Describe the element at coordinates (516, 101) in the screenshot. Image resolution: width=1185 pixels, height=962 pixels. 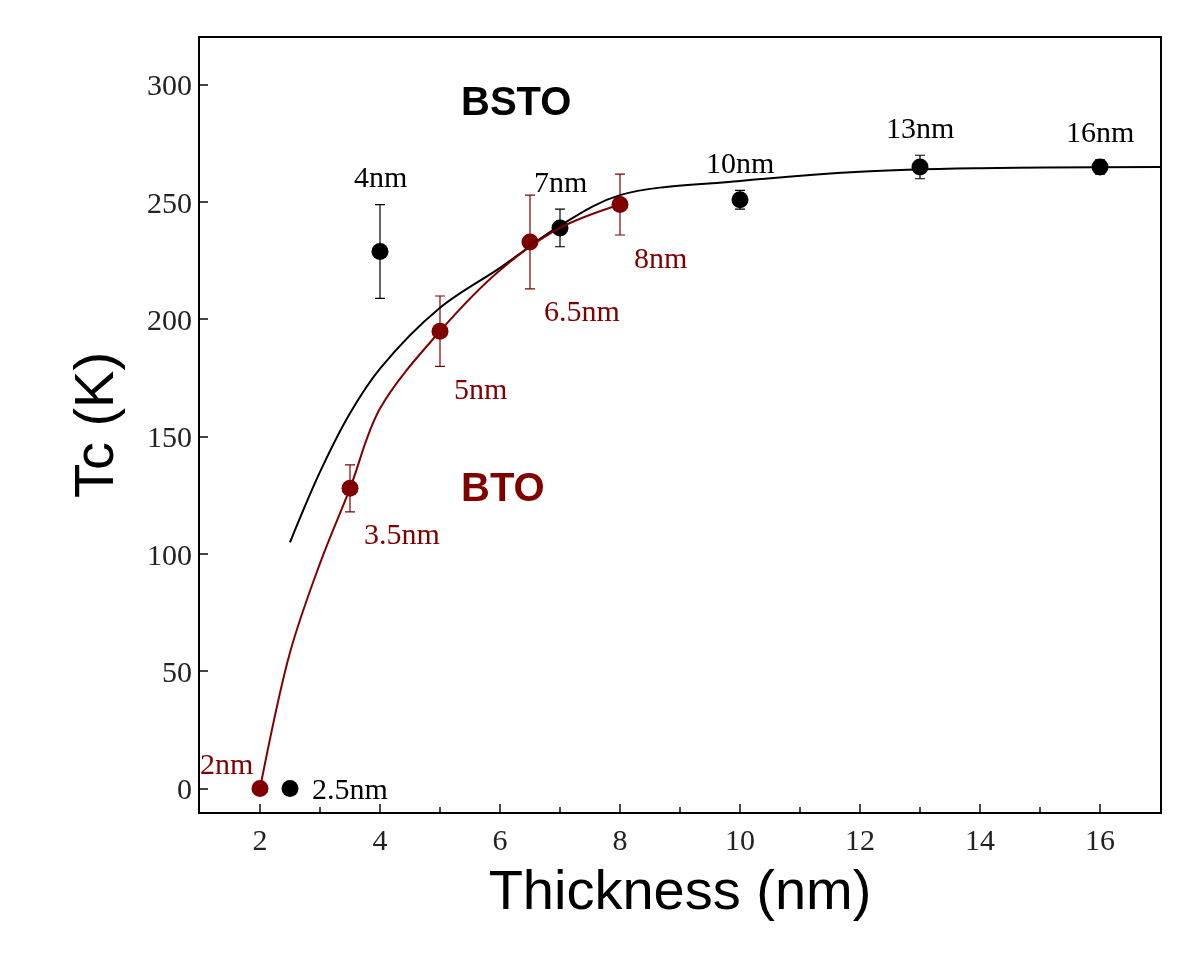
I see `text: BSTO` at that location.